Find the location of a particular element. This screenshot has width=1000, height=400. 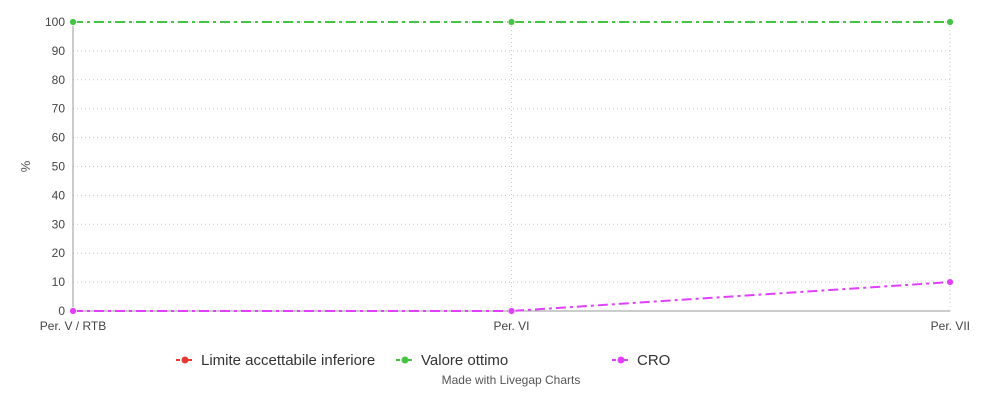

legend-label: Limite accettabile inferiore is located at coordinates (288, 360).